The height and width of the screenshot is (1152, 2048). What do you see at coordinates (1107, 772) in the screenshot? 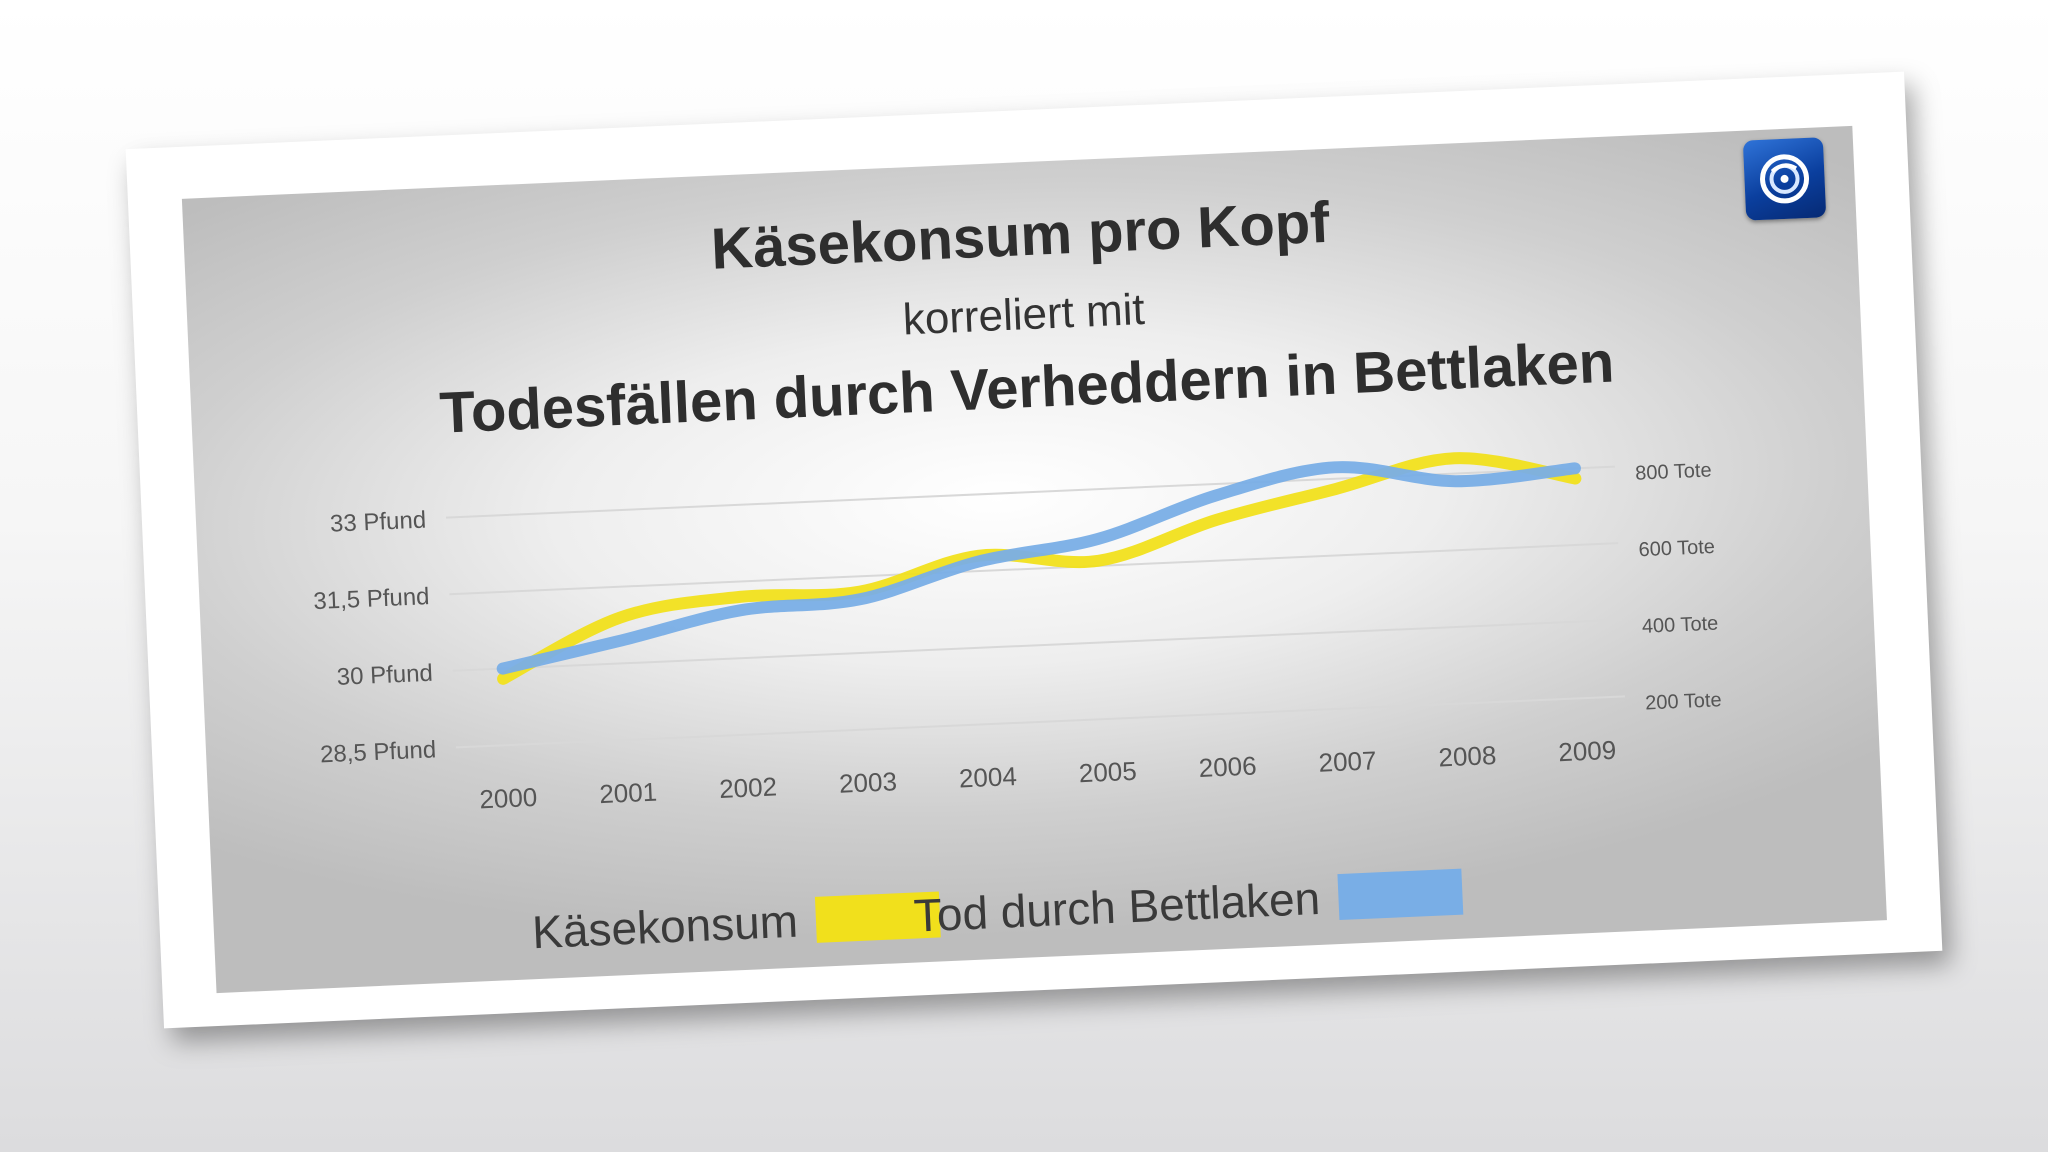
I see `x-tick-label: 2005` at bounding box center [1107, 772].